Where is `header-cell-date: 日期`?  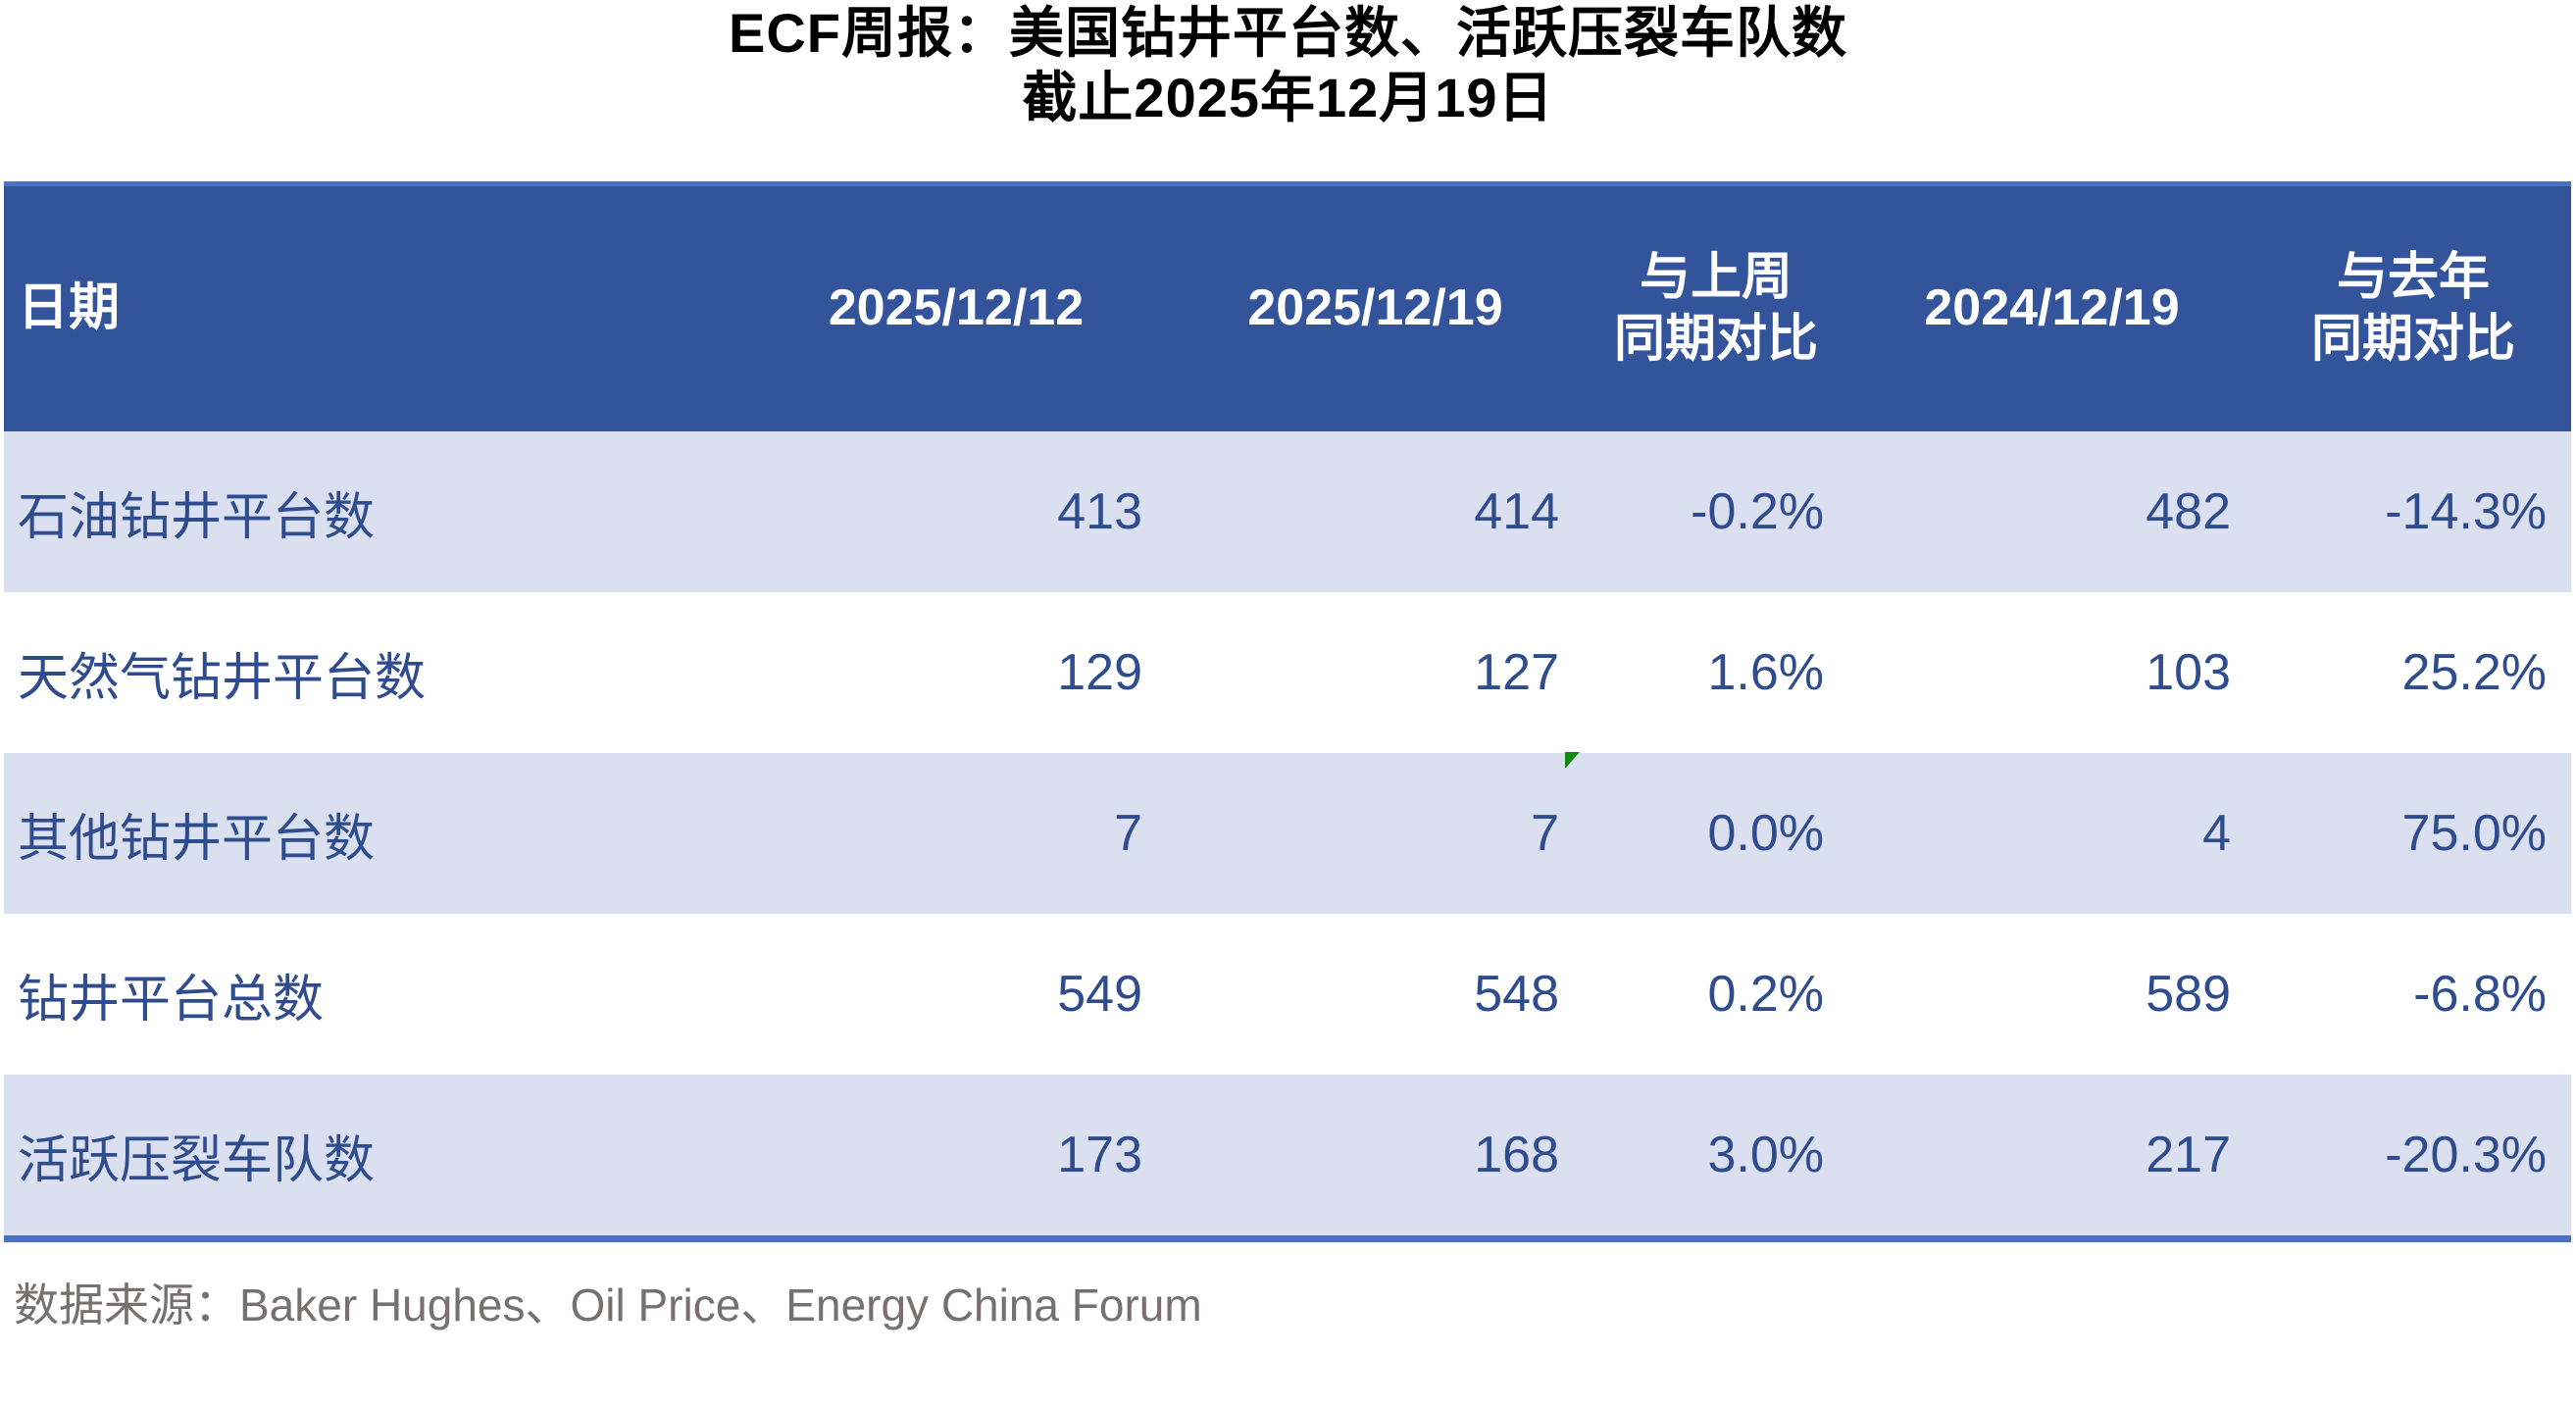 header-cell-date: 日期 is located at coordinates (69, 308).